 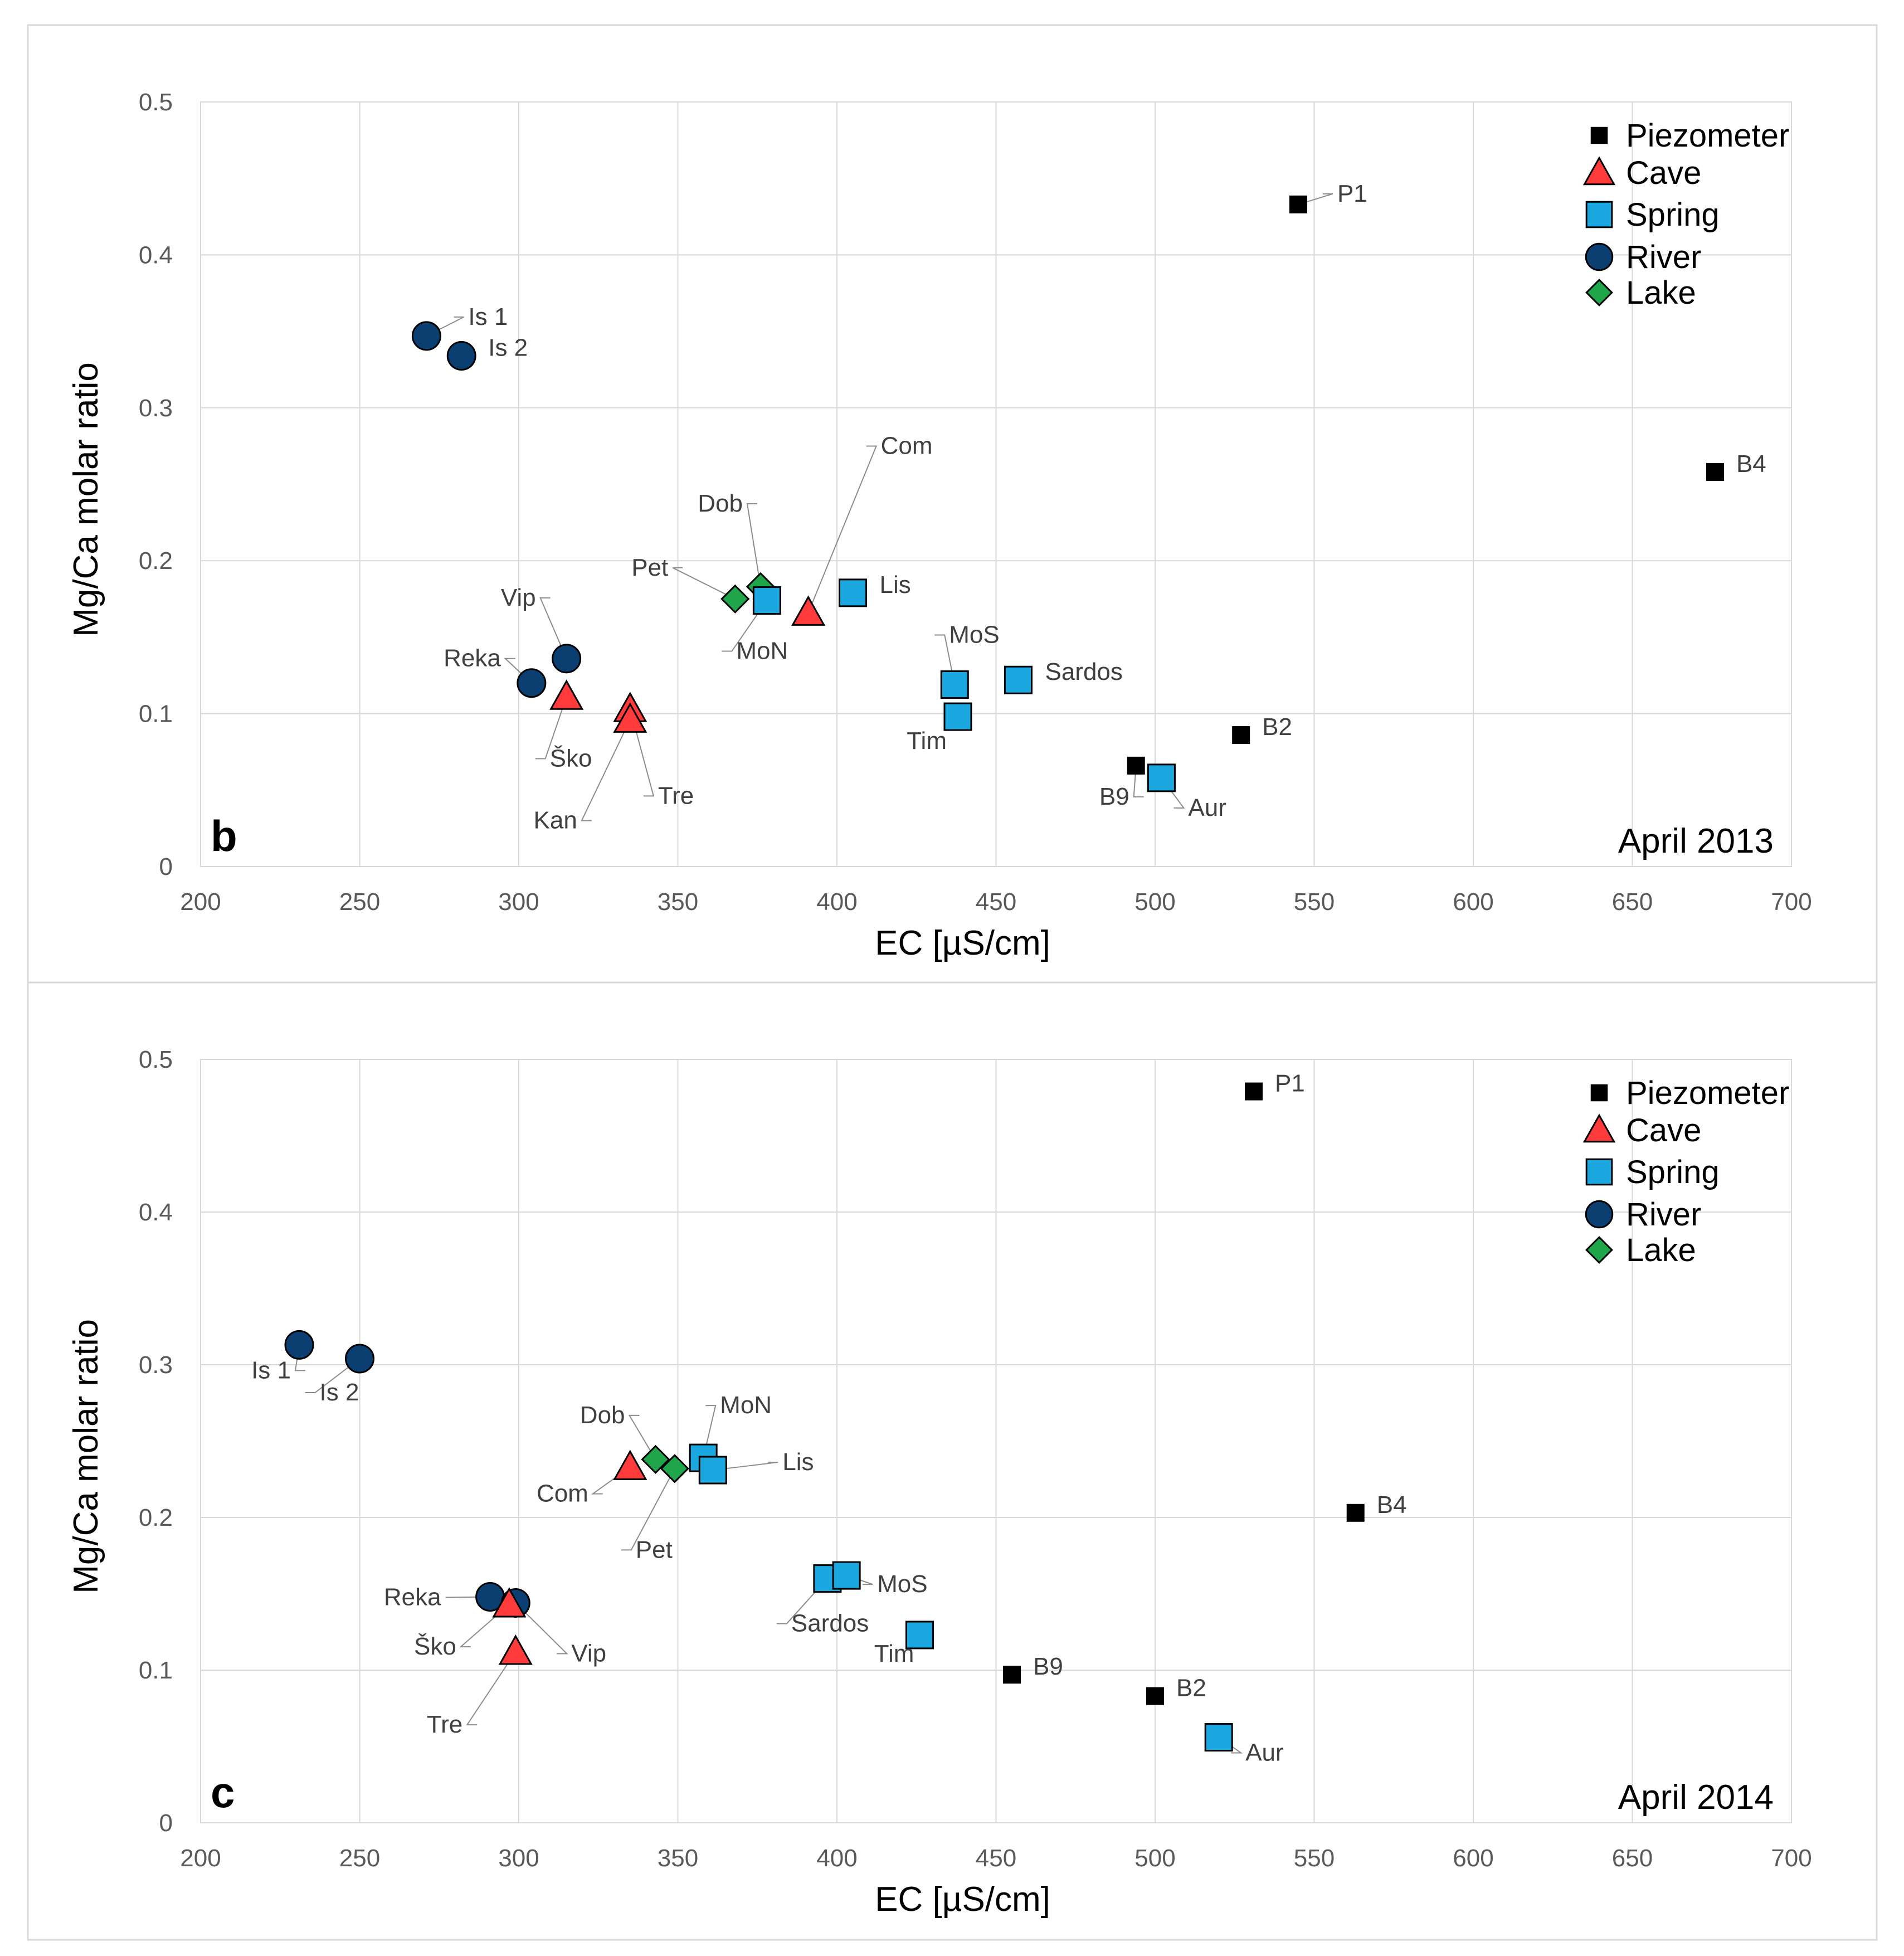 What do you see at coordinates (1708, 136) in the screenshot?
I see `legend-label: Piezometer` at bounding box center [1708, 136].